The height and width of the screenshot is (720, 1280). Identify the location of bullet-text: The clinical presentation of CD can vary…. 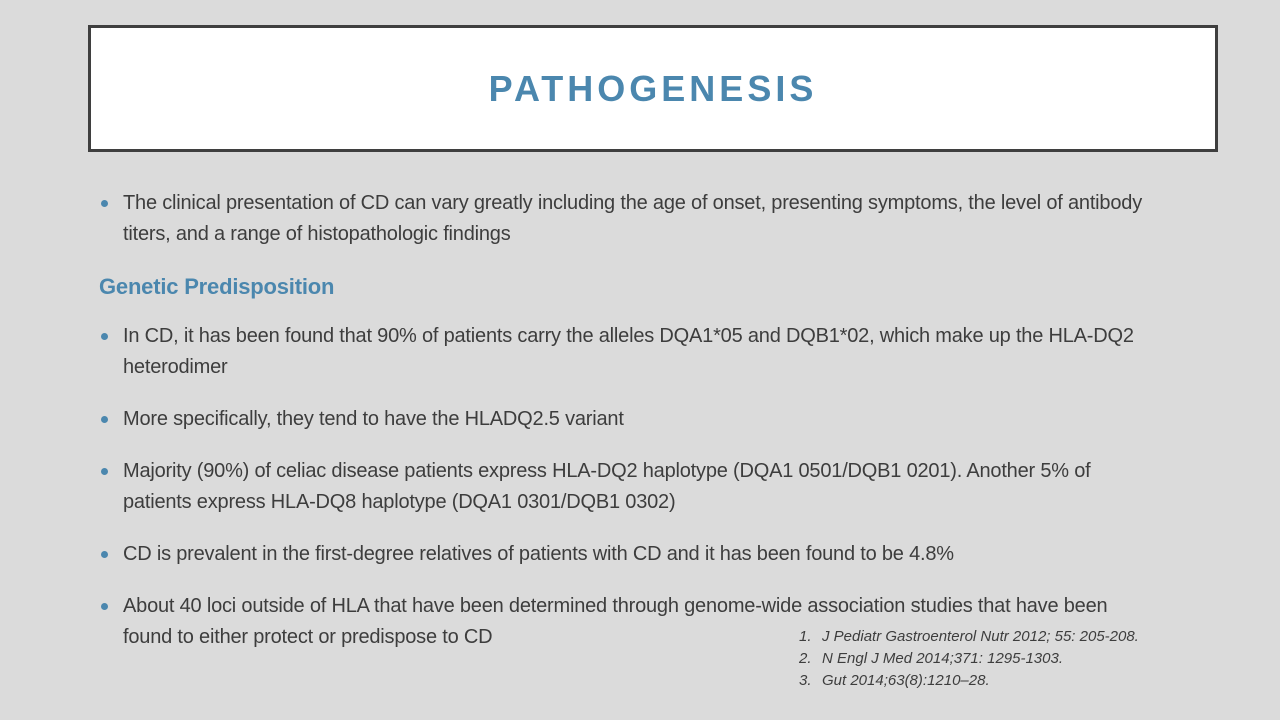
(632, 218).